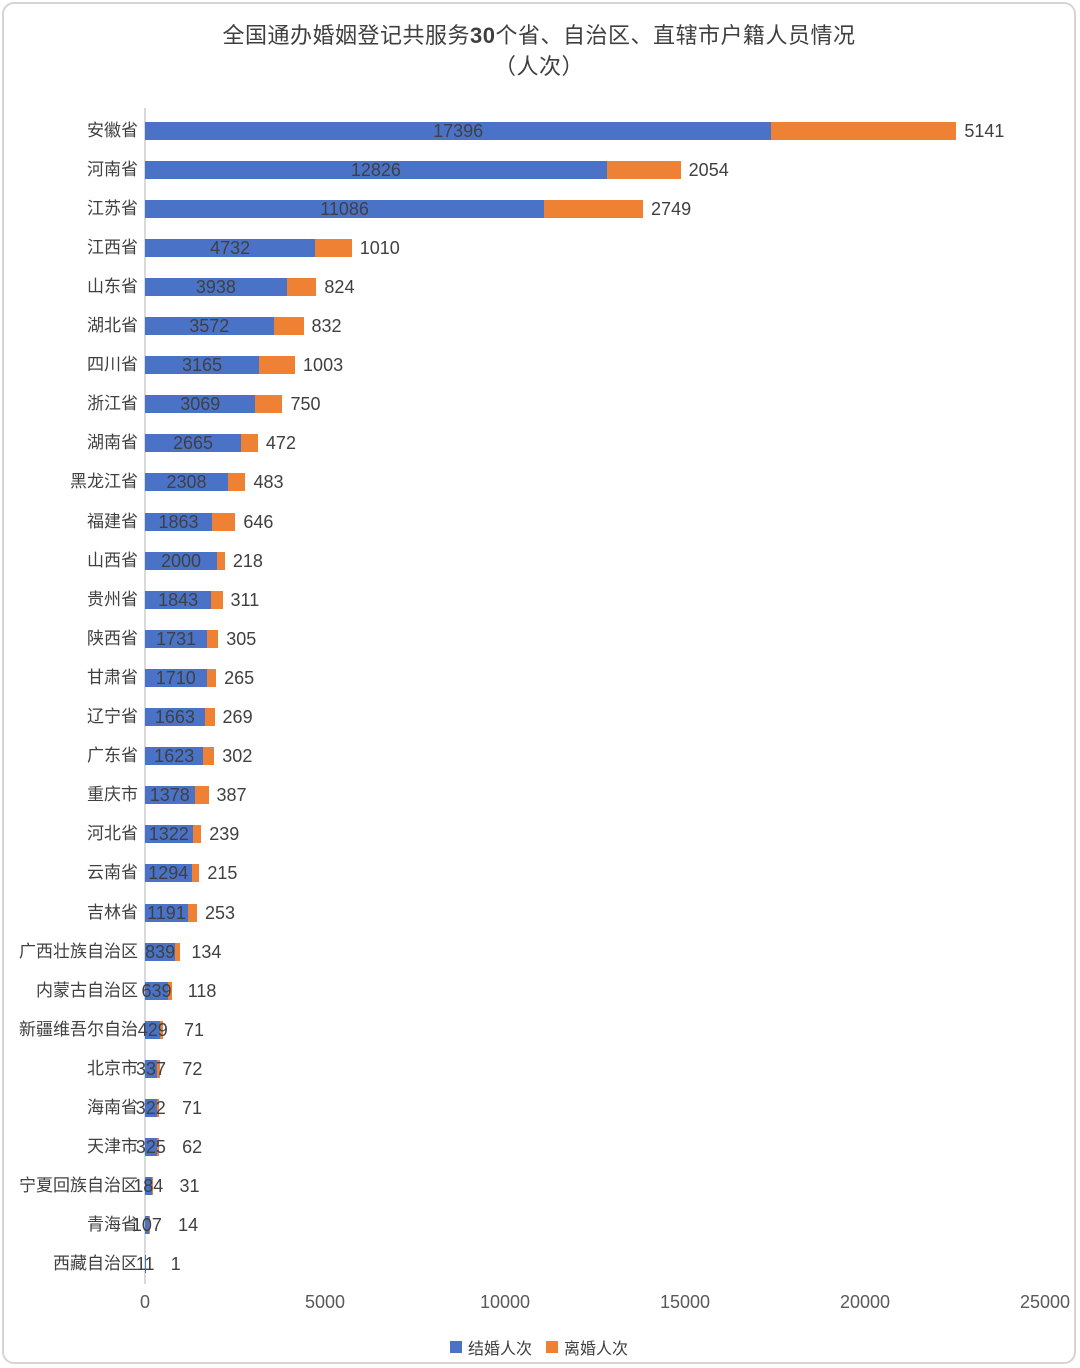 The image size is (1080, 1368). Describe the element at coordinates (150, 1147) in the screenshot. I see `marriage-value-label: 325` at that location.